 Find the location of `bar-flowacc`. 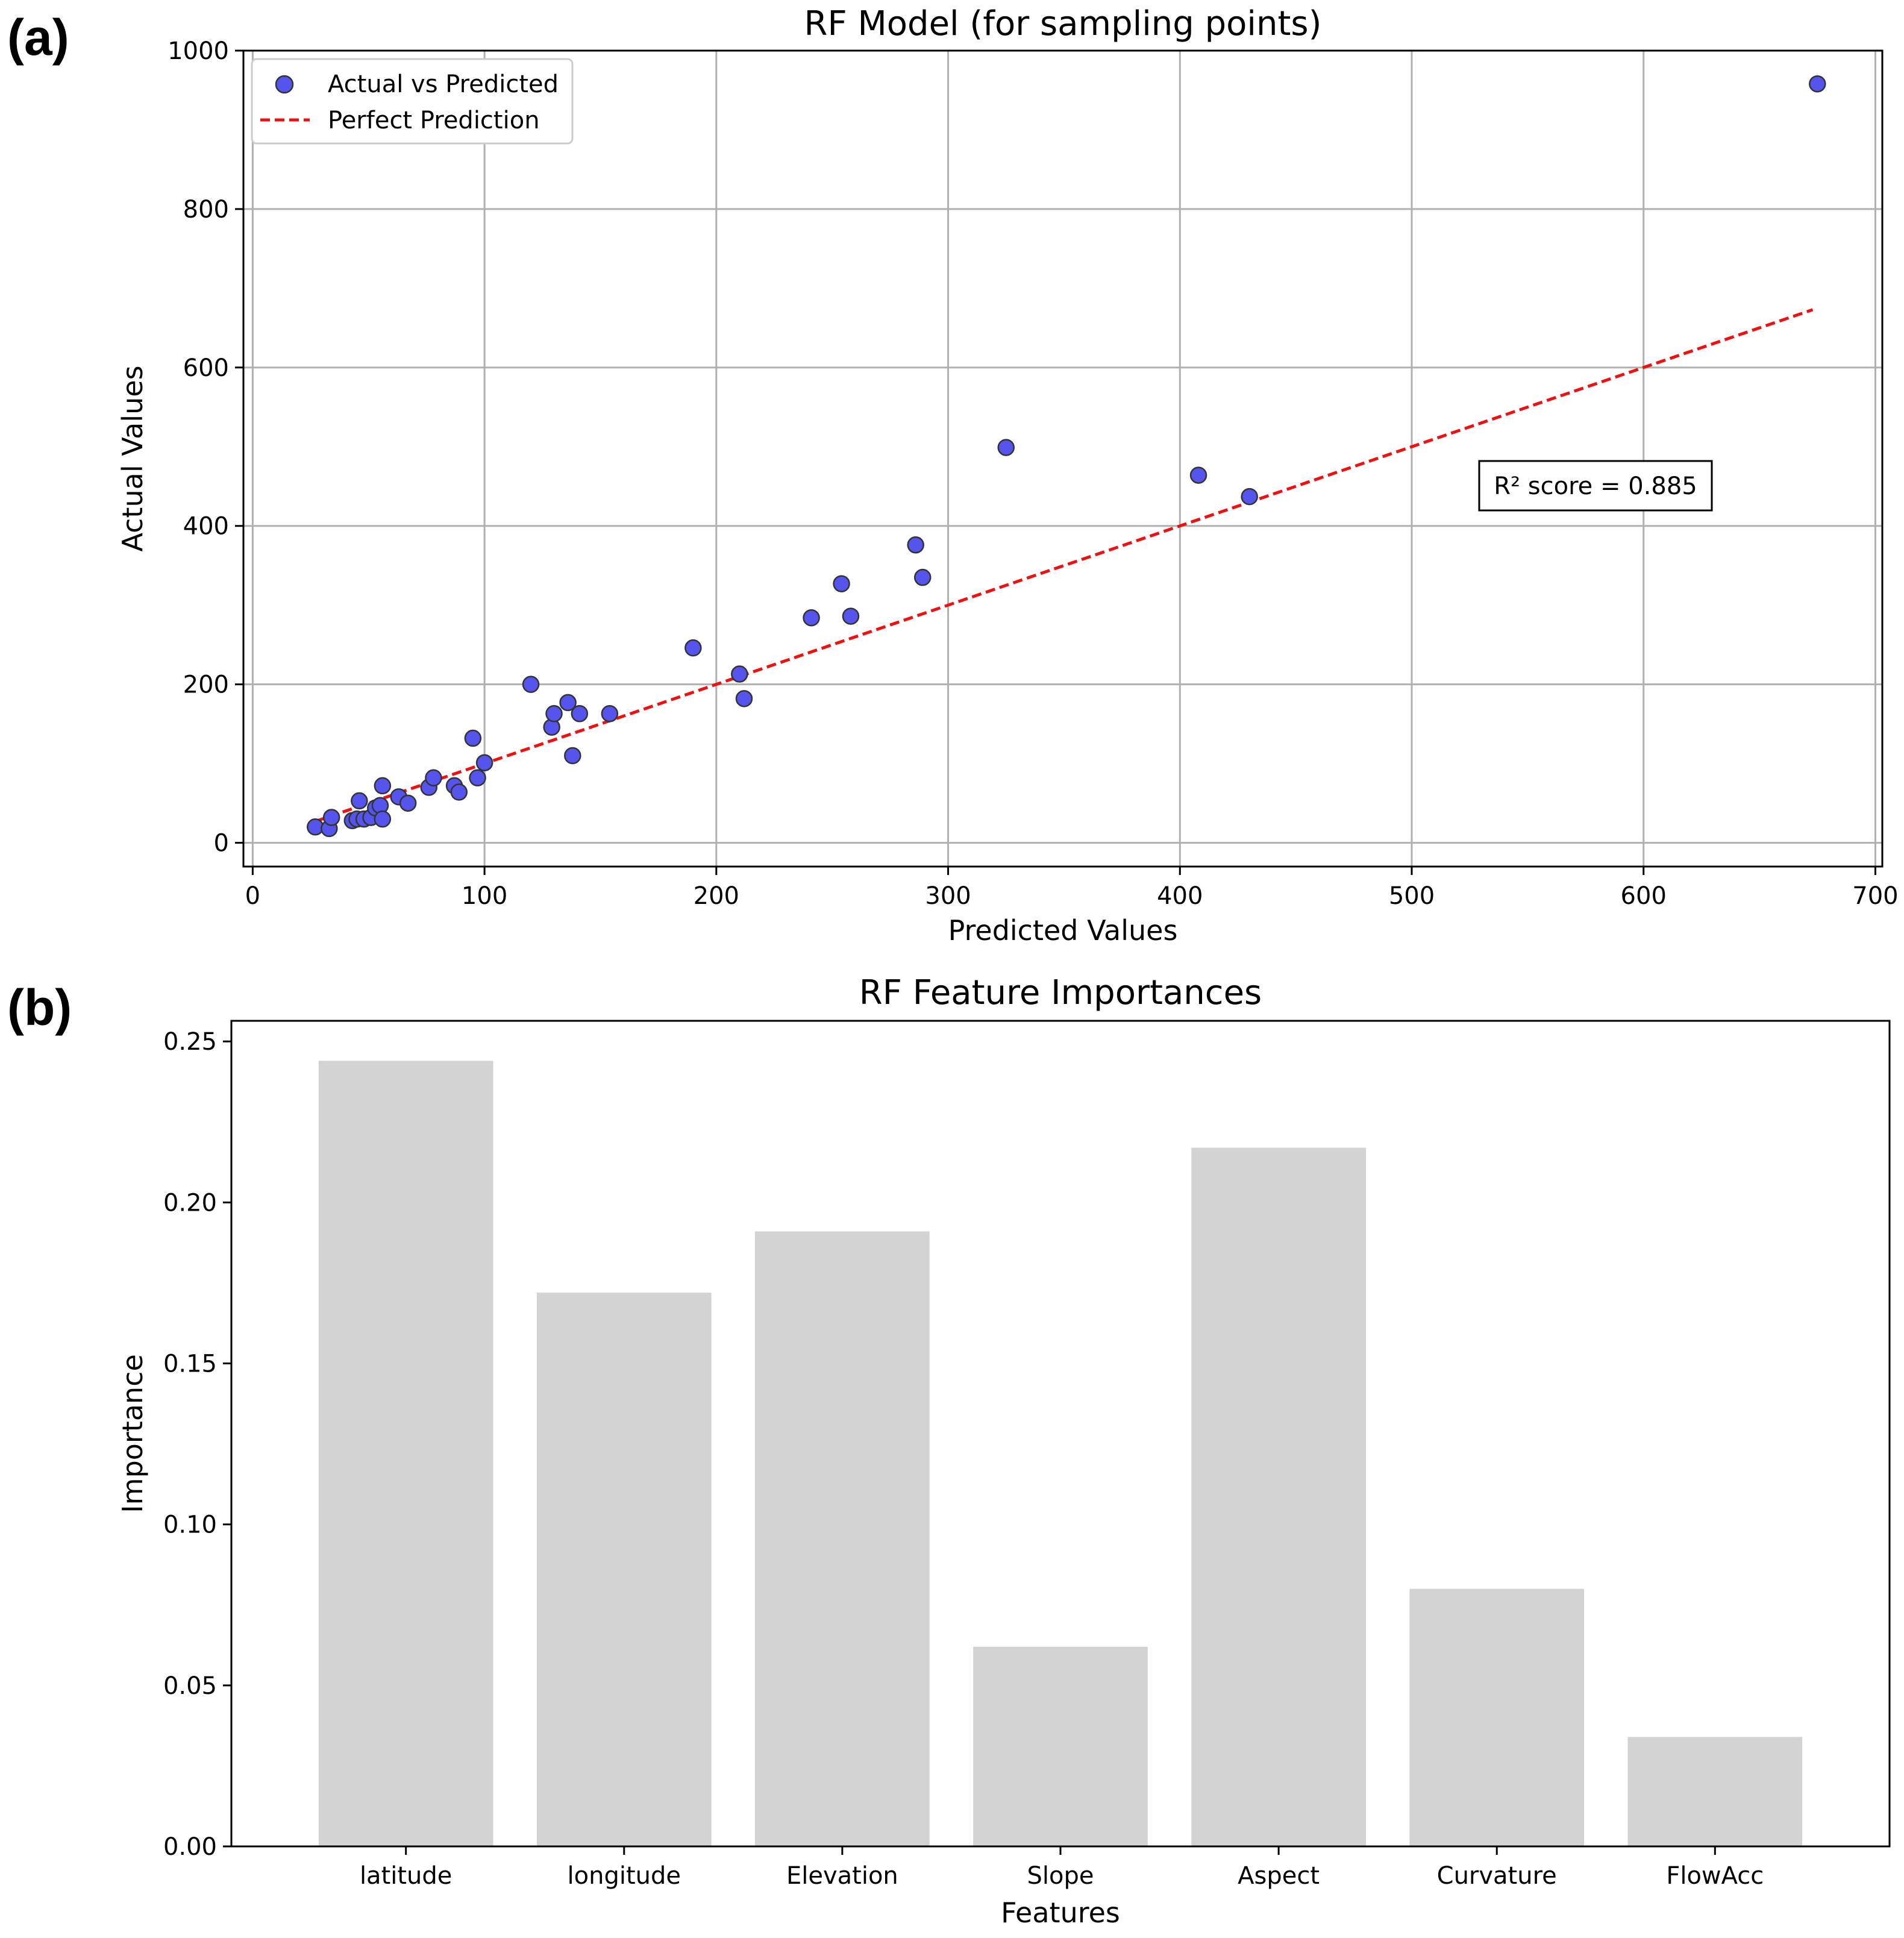

bar-flowacc is located at coordinates (1715, 1792).